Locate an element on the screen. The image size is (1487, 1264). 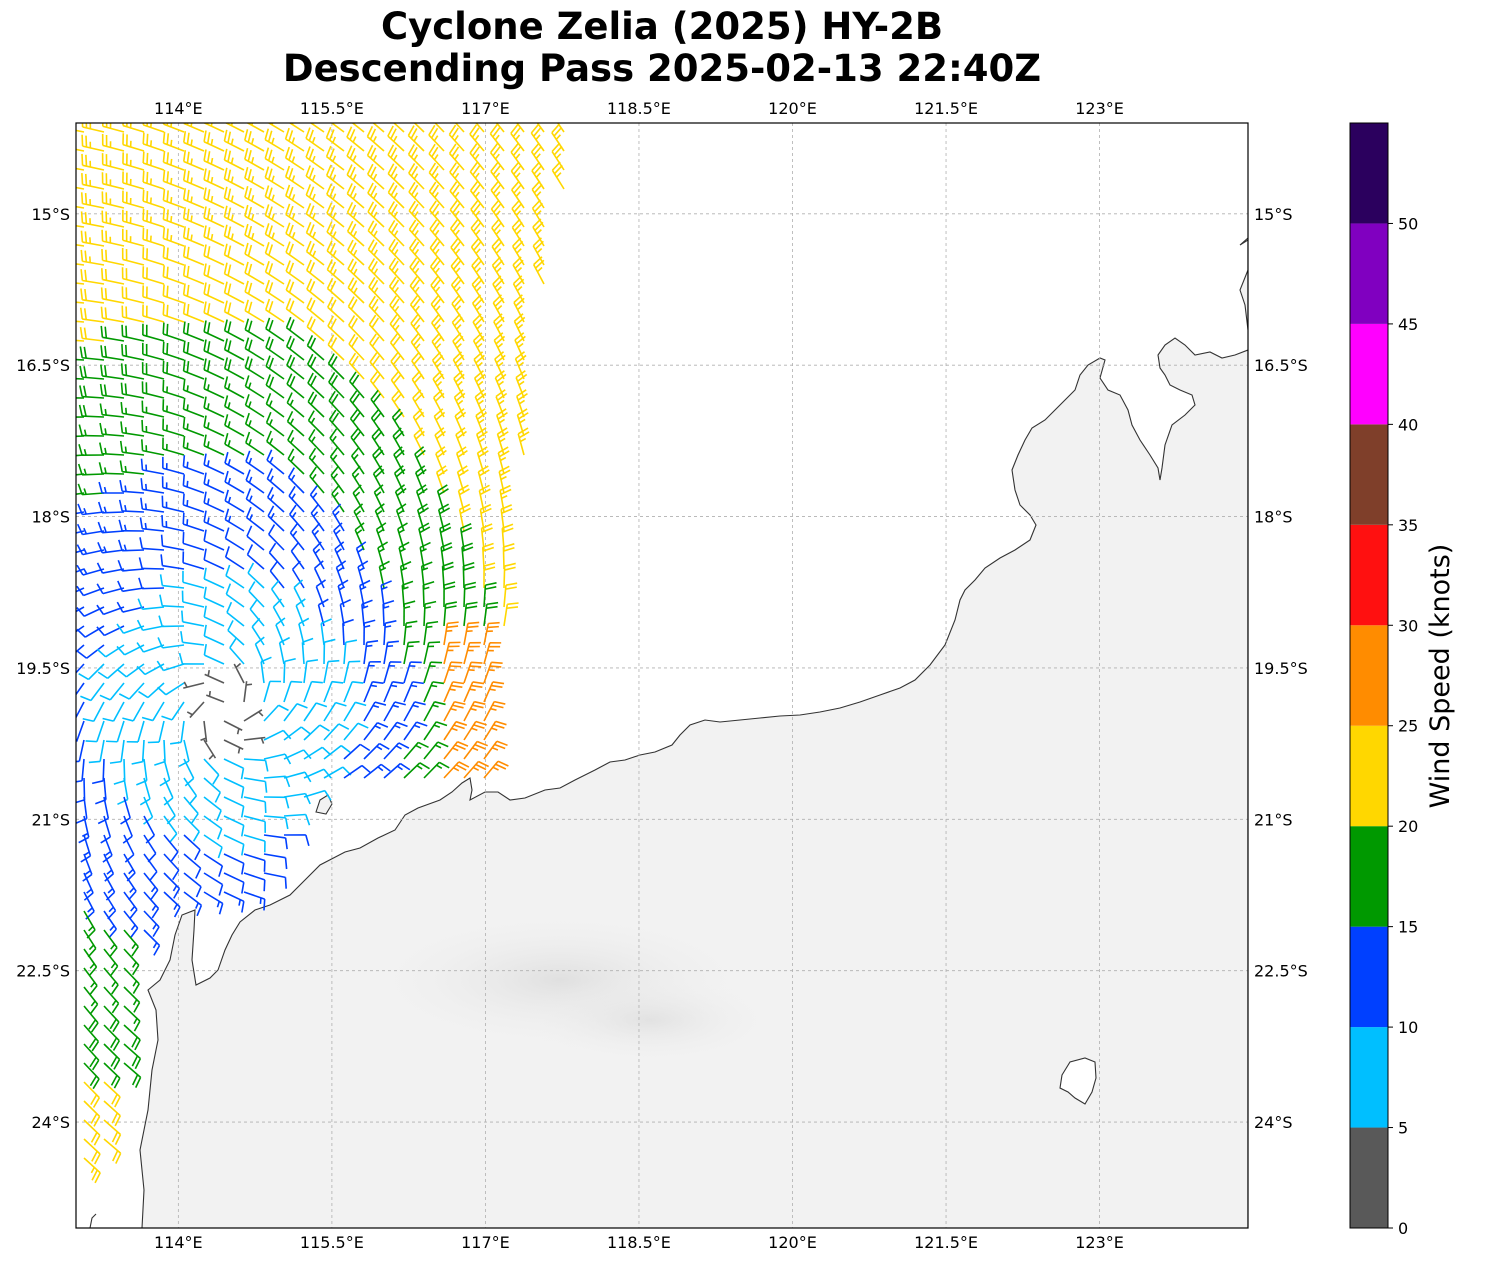
lon-tick-label: 121.5°E is located at coordinates (946, 1242).